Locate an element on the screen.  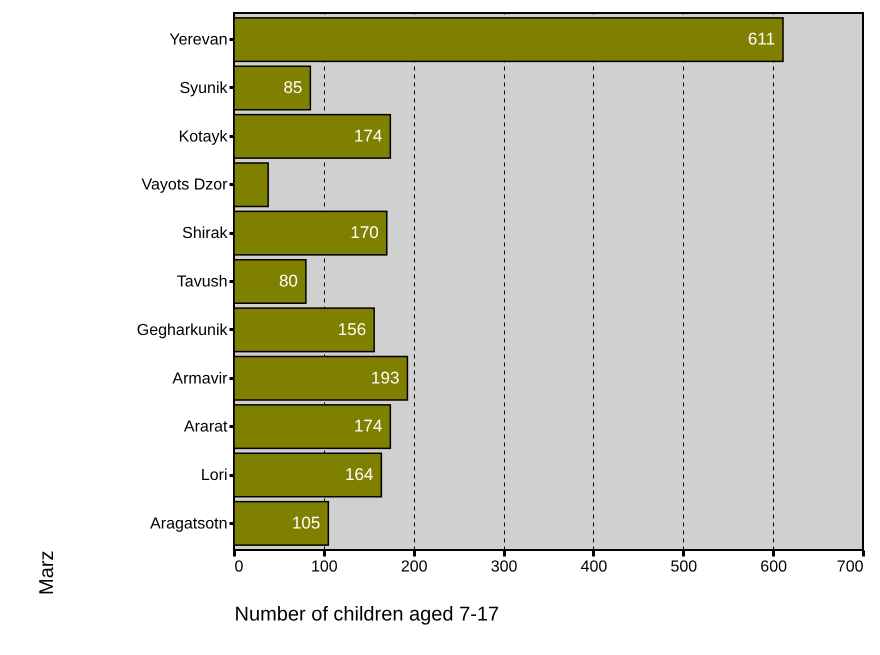
y-tick-label: Lori is located at coordinates (214, 475).